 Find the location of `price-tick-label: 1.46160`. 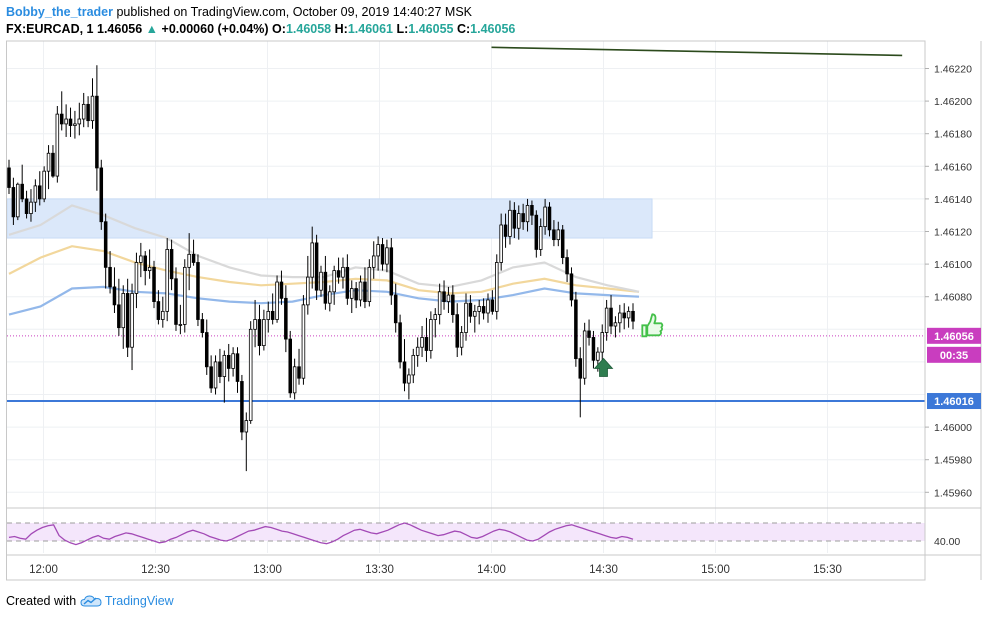

price-tick-label: 1.46160 is located at coordinates (953, 167).